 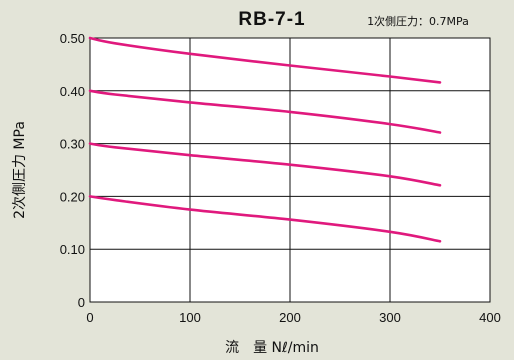 I want to click on y-tick-label: 0.10, so click(x=72, y=249).